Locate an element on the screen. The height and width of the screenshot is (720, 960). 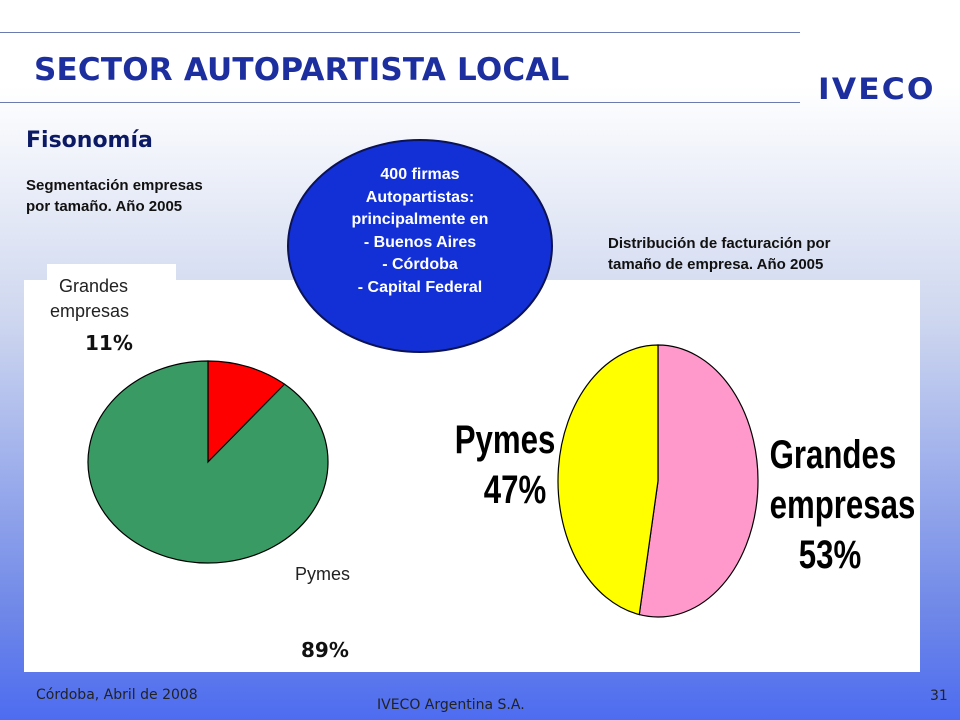
pie1-label-pymes: Pymes is located at coordinates (323, 574).